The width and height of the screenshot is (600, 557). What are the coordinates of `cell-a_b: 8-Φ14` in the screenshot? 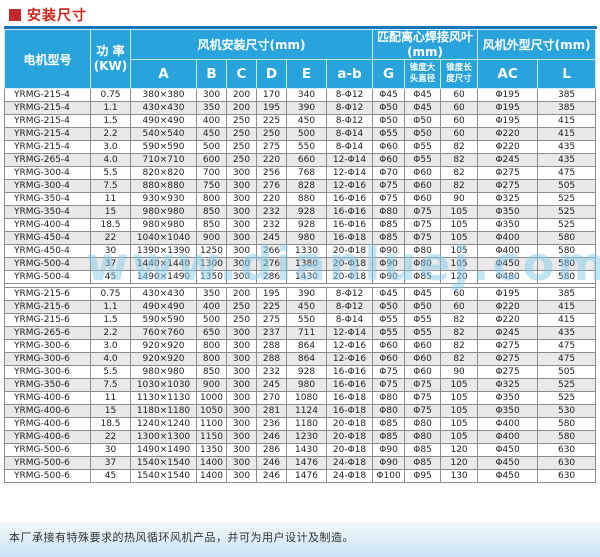 It's located at (349, 134).